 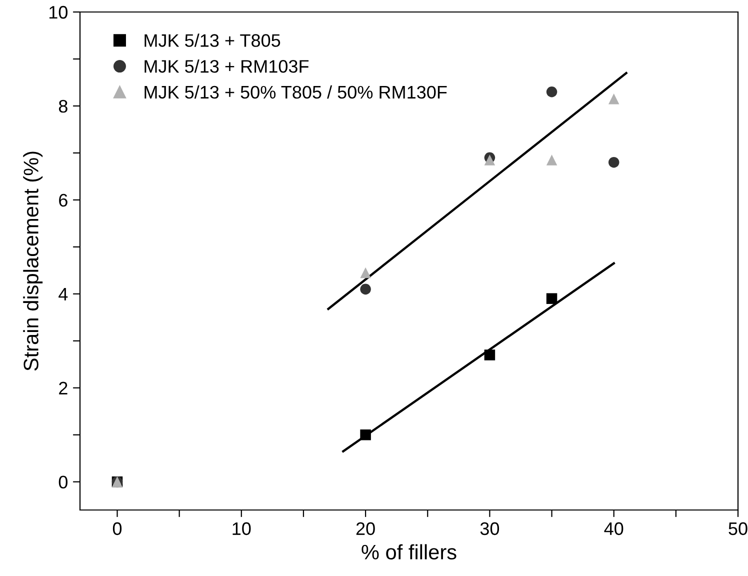 I want to click on y-tick-label: 8, so click(x=63, y=106).